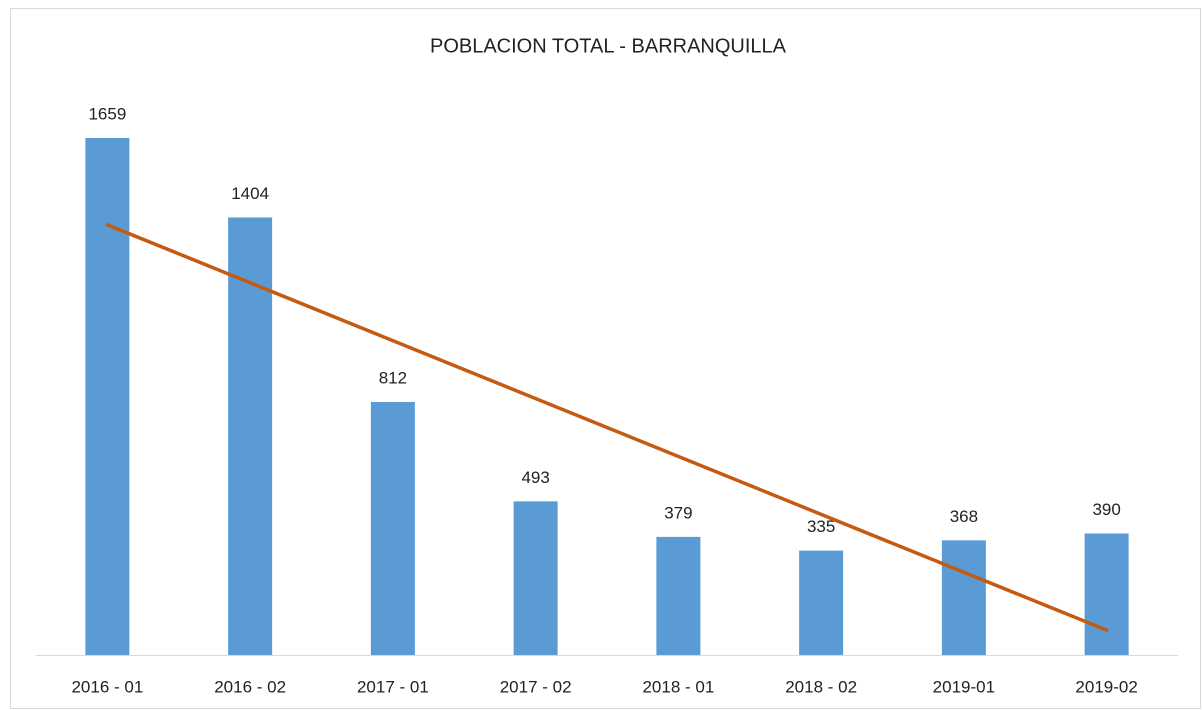  I want to click on x-tick-label: 2019-02, so click(1106, 686).